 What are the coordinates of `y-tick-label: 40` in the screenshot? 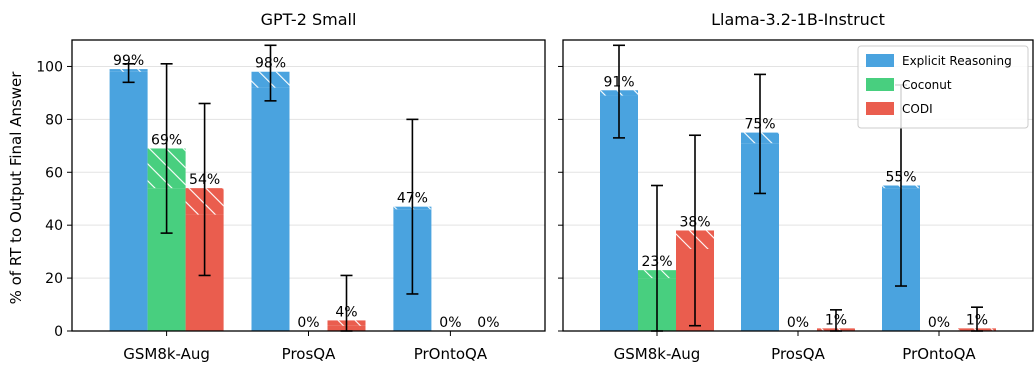 It's located at (54, 226).